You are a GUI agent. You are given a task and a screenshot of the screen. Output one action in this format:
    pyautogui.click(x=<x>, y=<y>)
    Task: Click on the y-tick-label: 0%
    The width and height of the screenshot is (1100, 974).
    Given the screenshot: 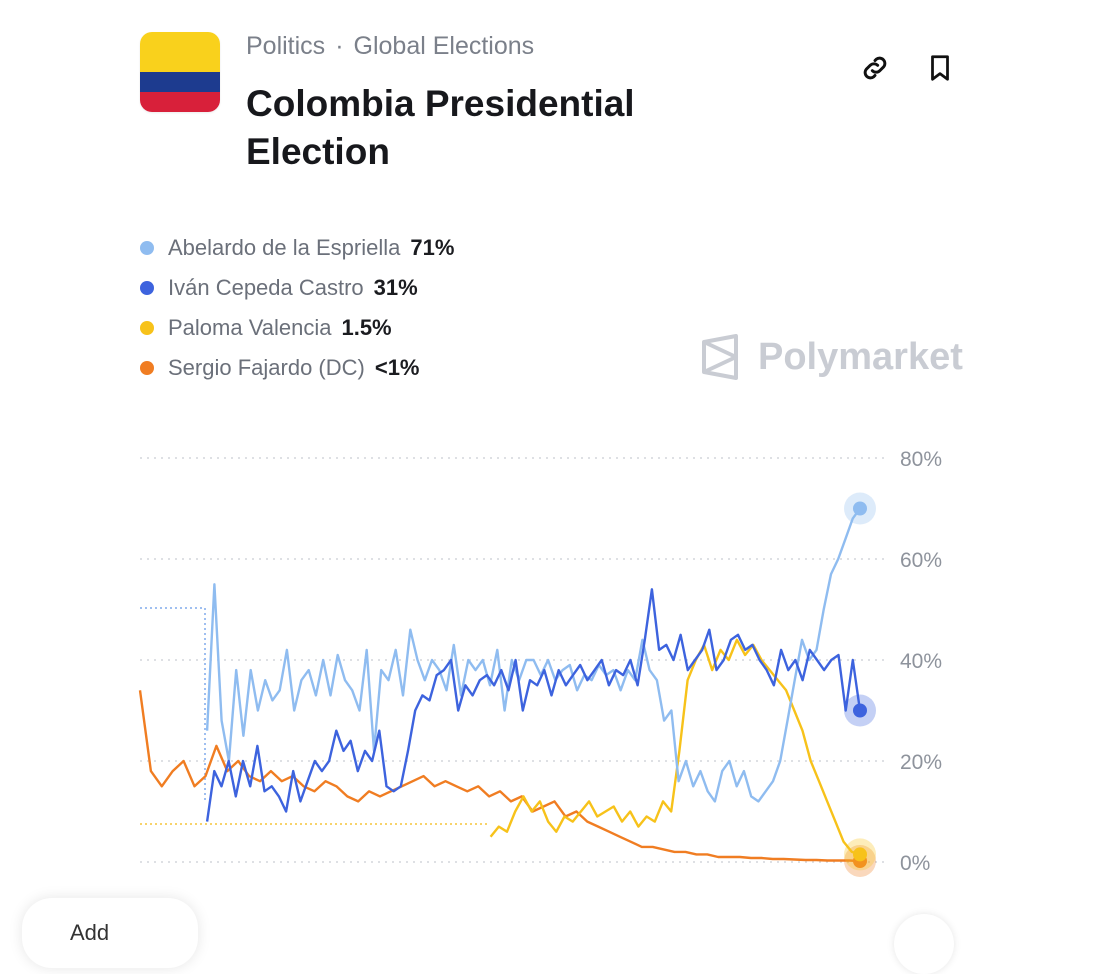 What is the action you would take?
    pyautogui.click(x=915, y=863)
    